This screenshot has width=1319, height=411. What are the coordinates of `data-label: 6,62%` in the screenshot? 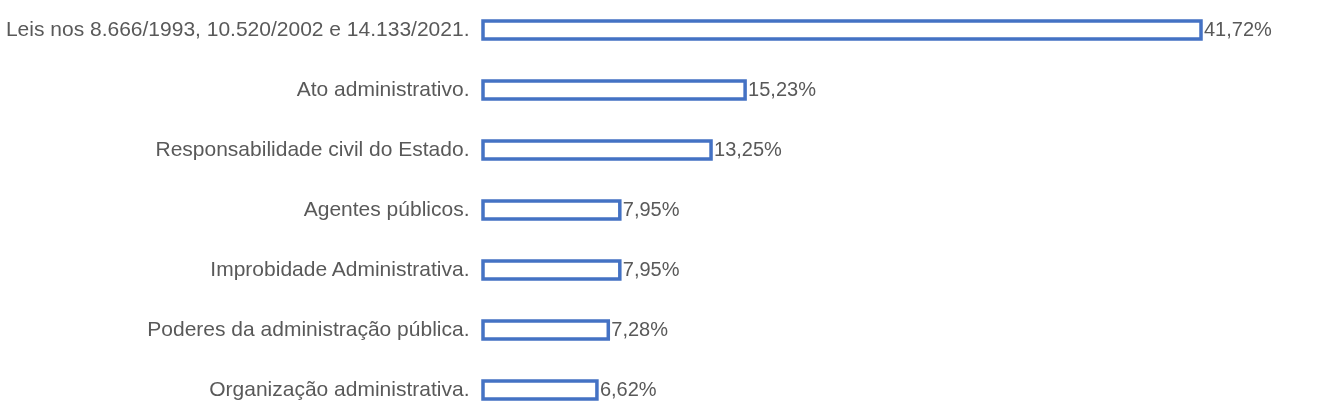 It's located at (628, 389).